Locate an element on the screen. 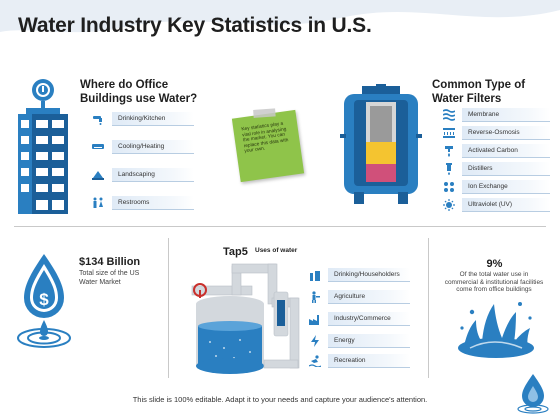 Image resolution: width=560 pixels, height=420 pixels. office-heading-line2: Buildings use Water? is located at coordinates (139, 99).